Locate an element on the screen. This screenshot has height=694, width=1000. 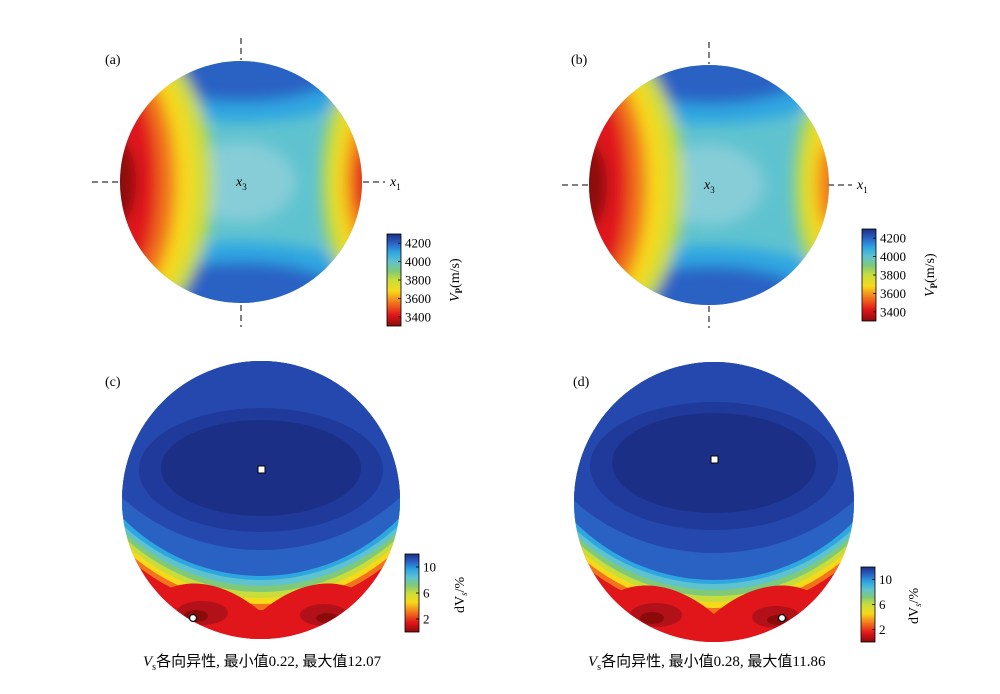
colorbar-a: 4200 4000 3800 3600 3400 VP(m/s) is located at coordinates (425, 280).